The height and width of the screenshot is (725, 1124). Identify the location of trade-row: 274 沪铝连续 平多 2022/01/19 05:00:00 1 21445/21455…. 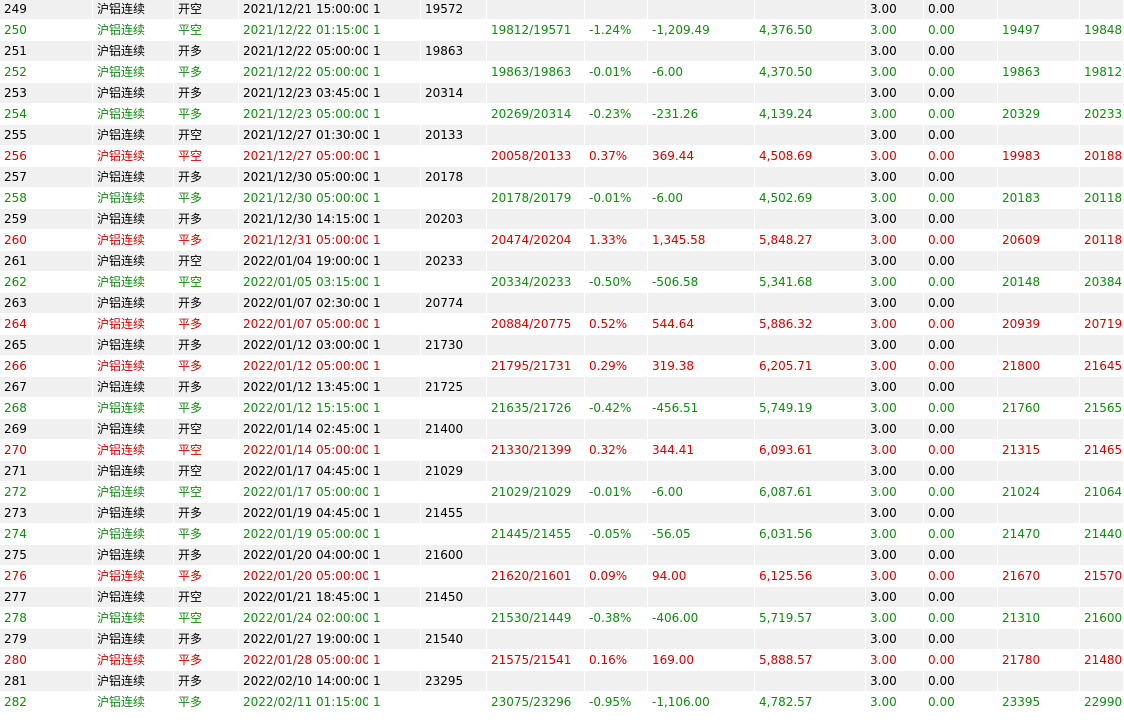
(562, 534).